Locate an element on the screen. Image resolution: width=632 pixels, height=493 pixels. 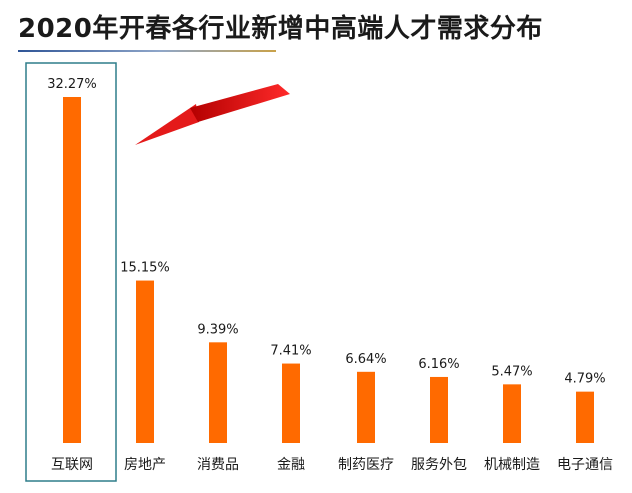
highlight-box is located at coordinates (71, 272).